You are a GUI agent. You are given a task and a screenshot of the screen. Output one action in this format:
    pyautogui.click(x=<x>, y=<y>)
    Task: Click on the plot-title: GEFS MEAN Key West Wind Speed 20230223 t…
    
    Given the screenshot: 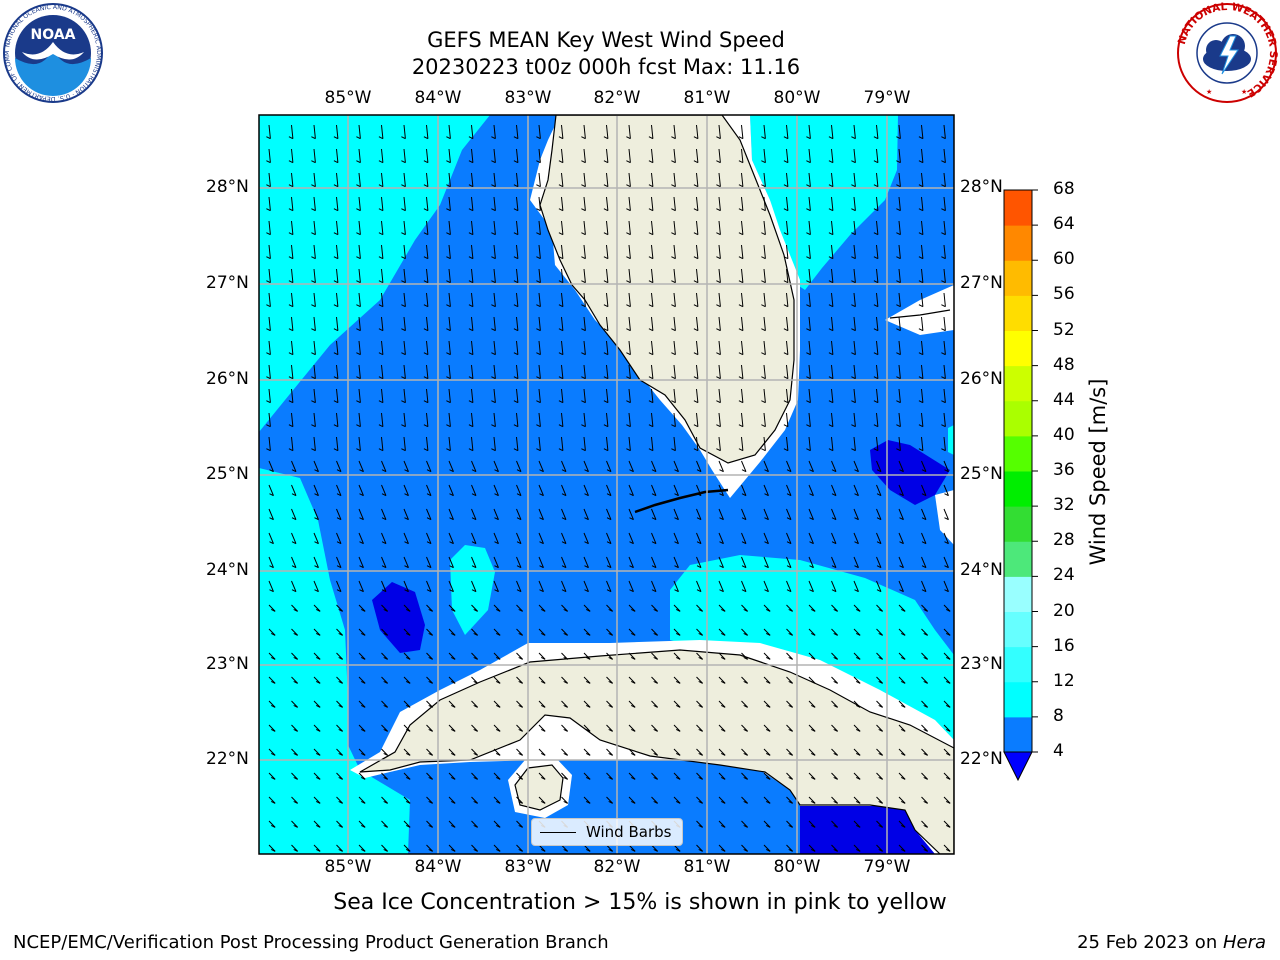 What is the action you would take?
    pyautogui.click(x=606, y=54)
    